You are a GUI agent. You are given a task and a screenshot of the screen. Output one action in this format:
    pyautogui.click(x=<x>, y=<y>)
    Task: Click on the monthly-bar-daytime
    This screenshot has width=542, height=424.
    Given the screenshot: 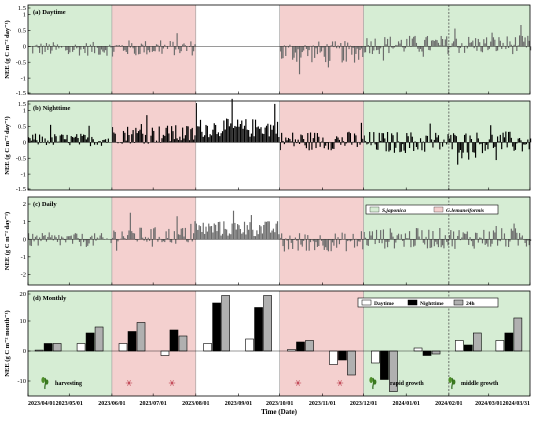 What is the action you would take?
    pyautogui.click(x=165, y=353)
    